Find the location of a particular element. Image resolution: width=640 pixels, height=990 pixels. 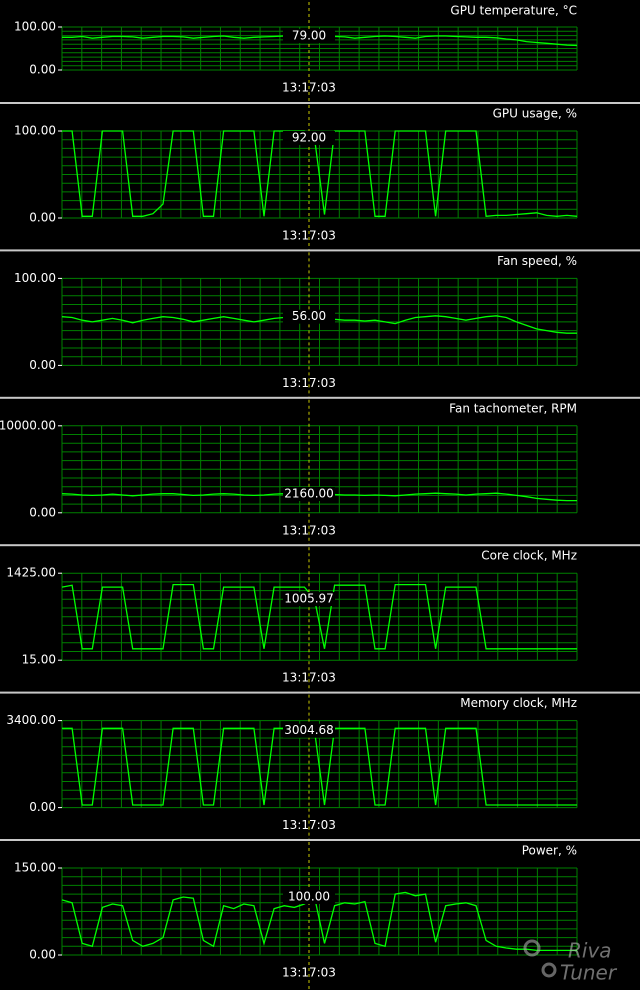

chart-title: GPU usage, % is located at coordinates (535, 114).